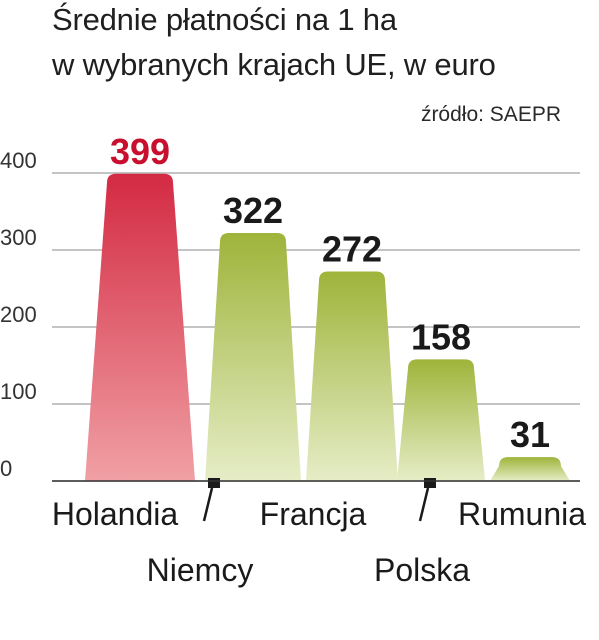  Describe the element at coordinates (208, 504) in the screenshot. I see `category-leader-niemcy` at that location.